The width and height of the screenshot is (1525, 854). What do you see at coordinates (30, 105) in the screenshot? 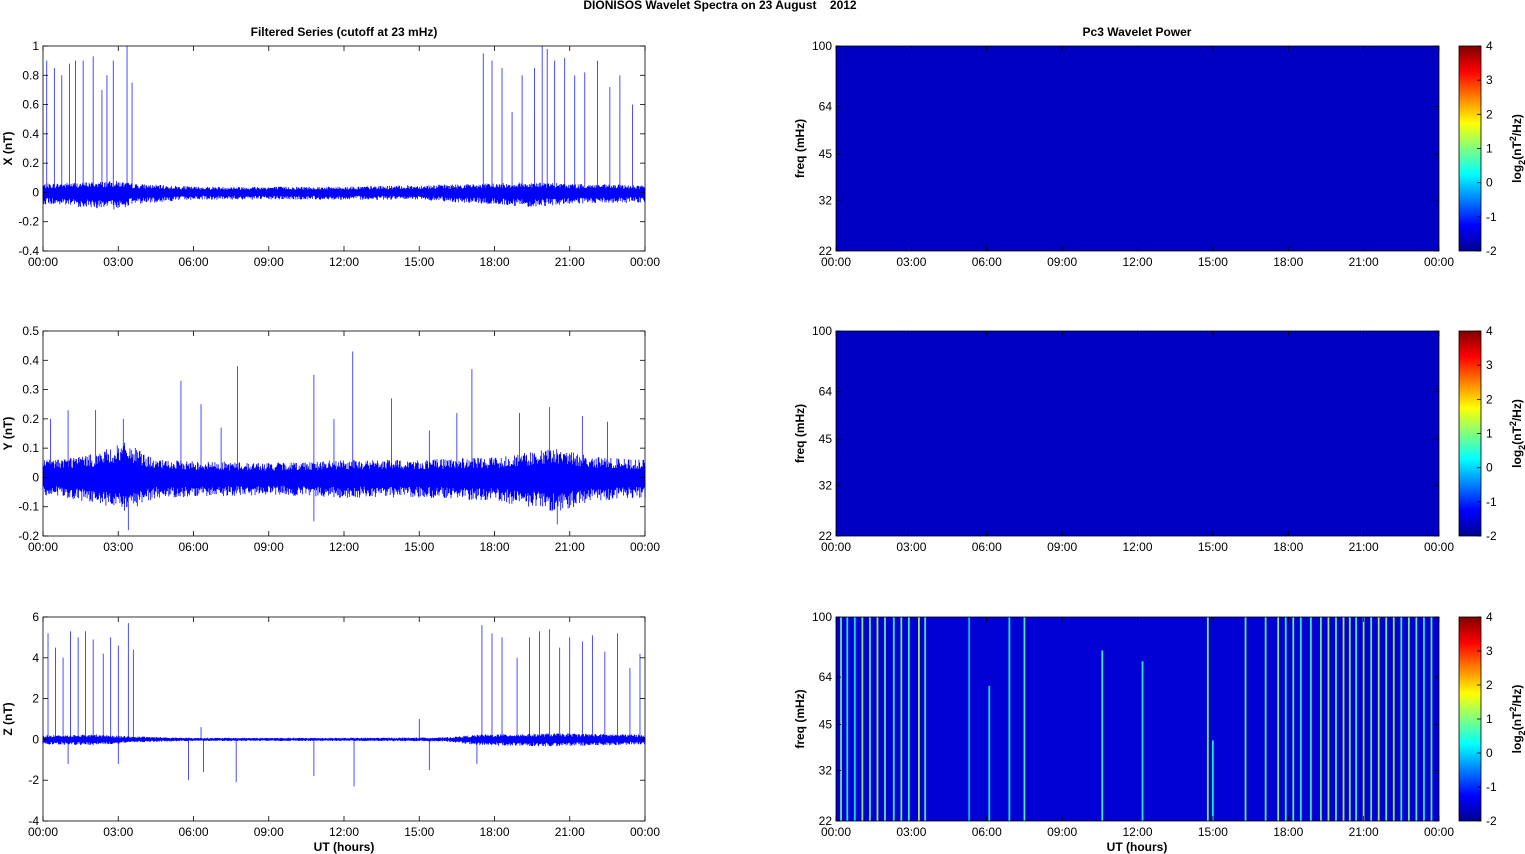
I see `y-tick-label: 0.6` at bounding box center [30, 105].